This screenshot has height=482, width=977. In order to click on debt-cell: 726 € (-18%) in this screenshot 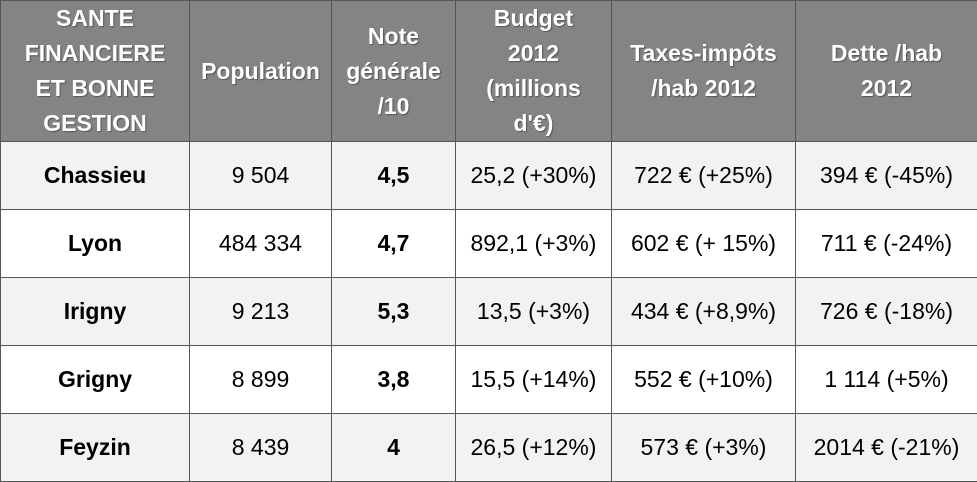, I will do `click(886, 312)`.